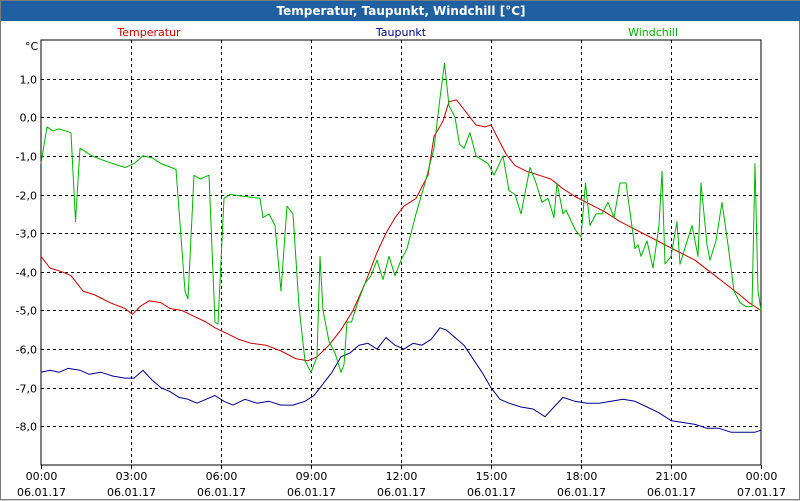 The width and height of the screenshot is (800, 501). I want to click on x-tick-date: 07.01.17, so click(761, 492).